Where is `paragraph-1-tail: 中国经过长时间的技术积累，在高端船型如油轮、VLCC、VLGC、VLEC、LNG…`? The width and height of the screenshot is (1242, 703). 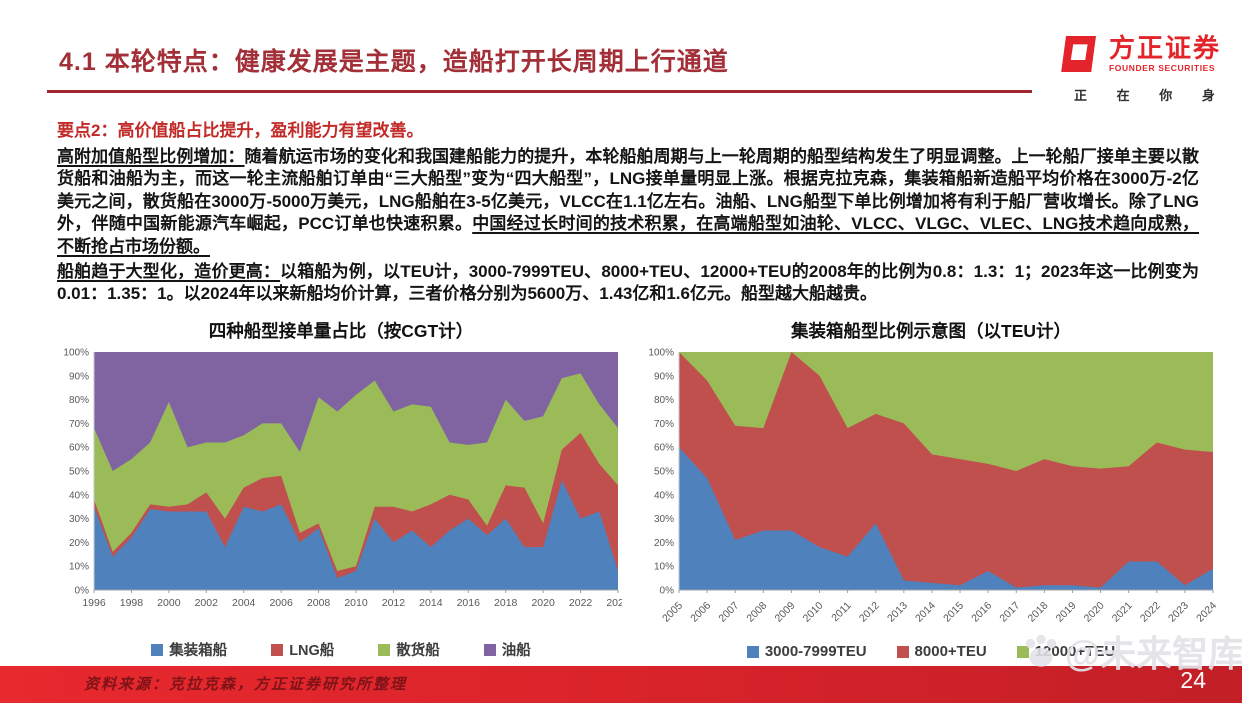
paragraph-1-tail: 中国经过长时间的技术积累，在高端船型如油轮、VLCC、VLGC、VLEC、LNG… is located at coordinates (628, 235).